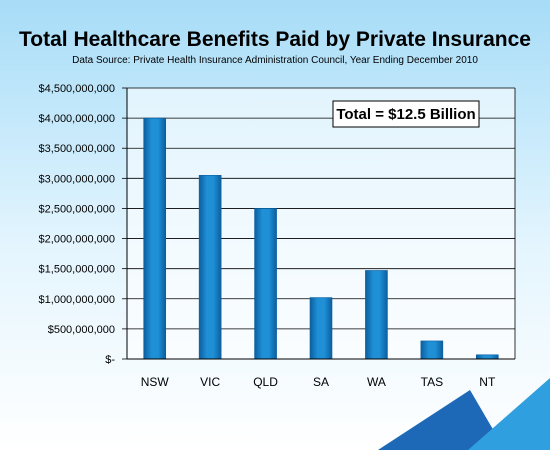 This screenshot has height=450, width=550. What do you see at coordinates (77, 300) in the screenshot?
I see `y-tick-label: $1,000,000,000` at bounding box center [77, 300].